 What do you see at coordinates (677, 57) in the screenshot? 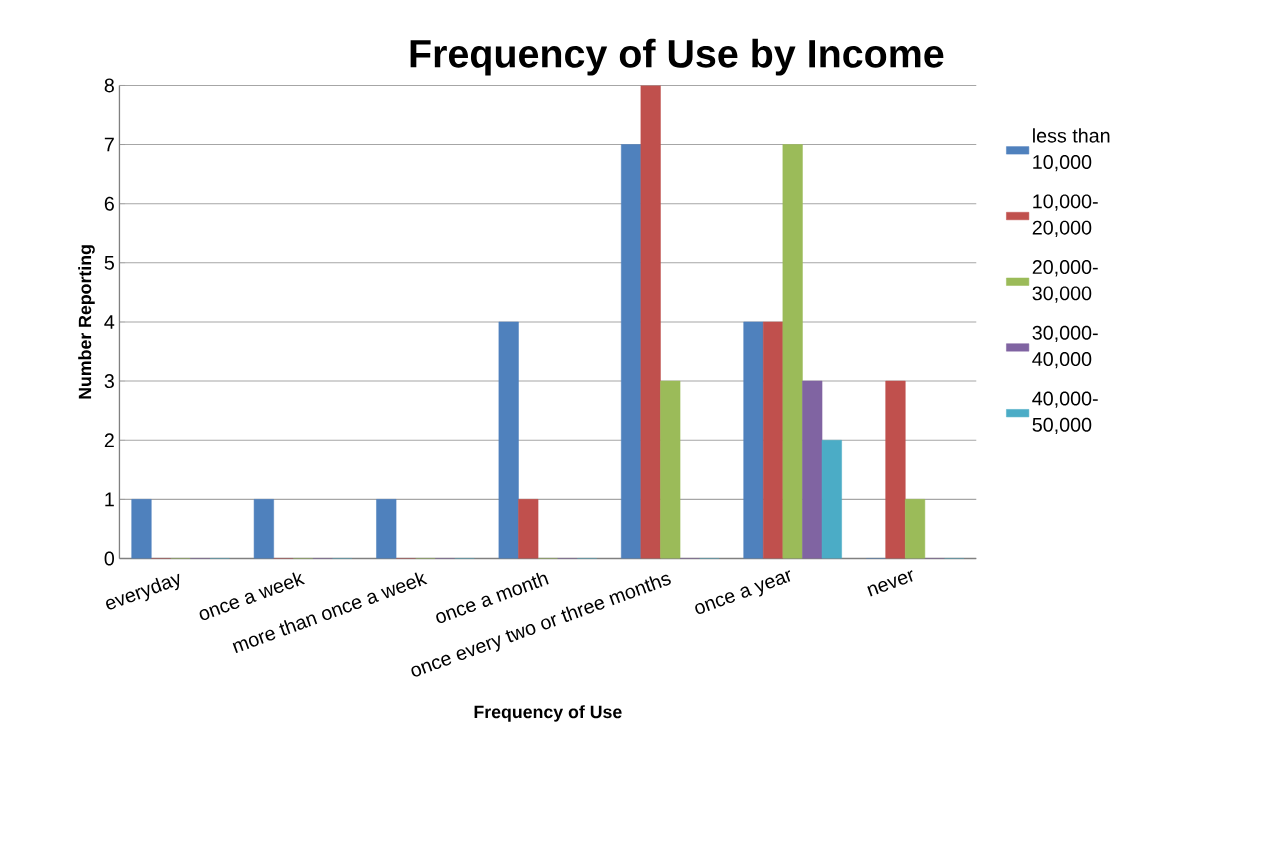
I see `chart-title: Frequency of Use by Income` at bounding box center [677, 57].